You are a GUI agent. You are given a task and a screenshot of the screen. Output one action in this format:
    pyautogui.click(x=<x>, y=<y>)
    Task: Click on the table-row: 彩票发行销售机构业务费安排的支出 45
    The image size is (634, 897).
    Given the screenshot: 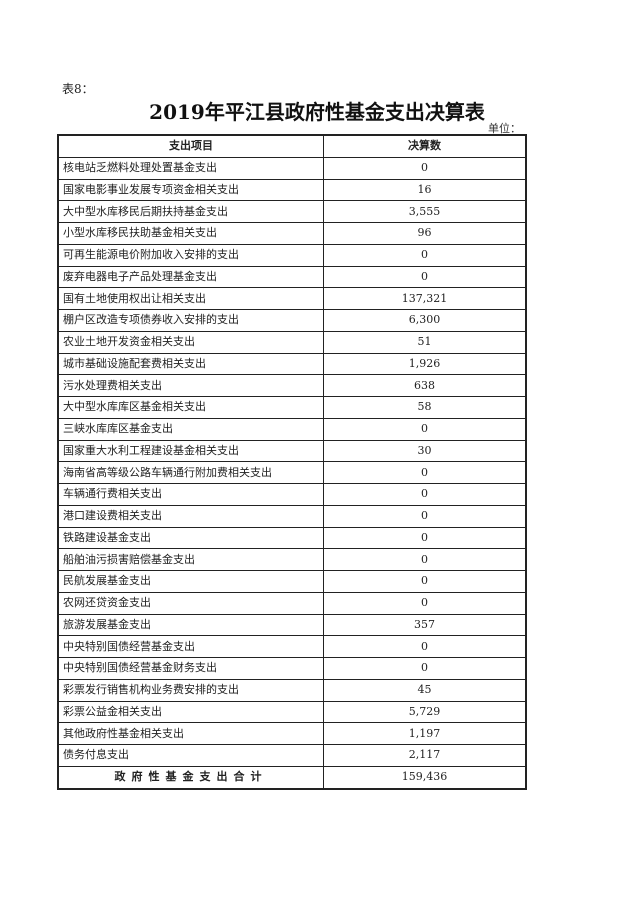 What is the action you would take?
    pyautogui.click(x=292, y=690)
    